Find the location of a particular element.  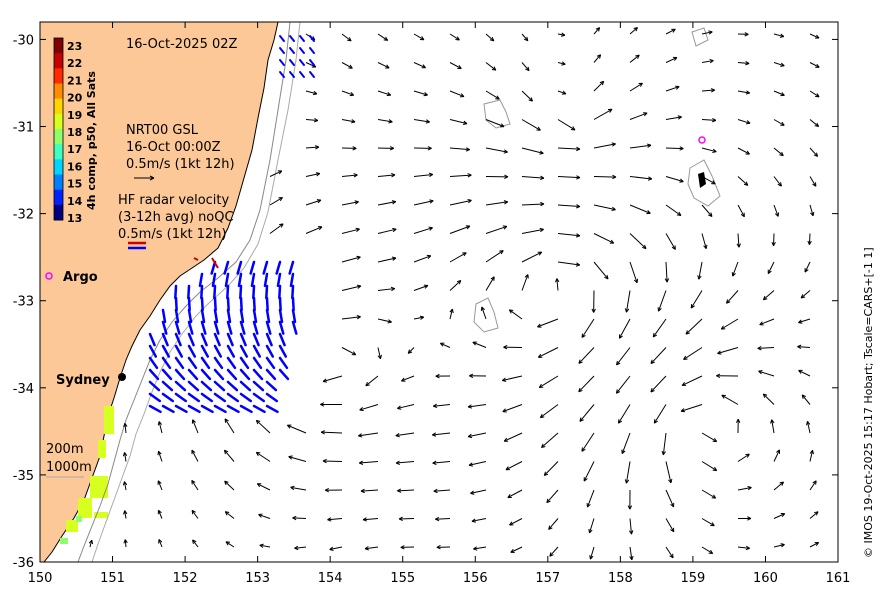

colorbar-tick-label: 20 is located at coordinates (75, 98).